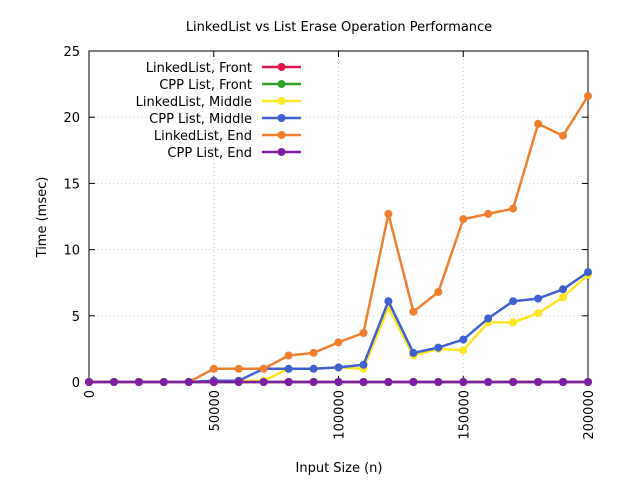 This screenshot has width=640, height=480. What do you see at coordinates (464, 415) in the screenshot?
I see `x-tick-label: 150000` at bounding box center [464, 415].